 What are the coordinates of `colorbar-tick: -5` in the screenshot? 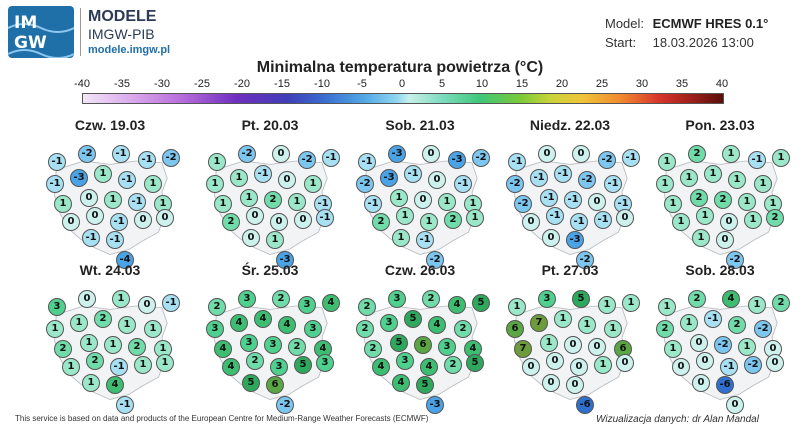 It's located at (362, 84).